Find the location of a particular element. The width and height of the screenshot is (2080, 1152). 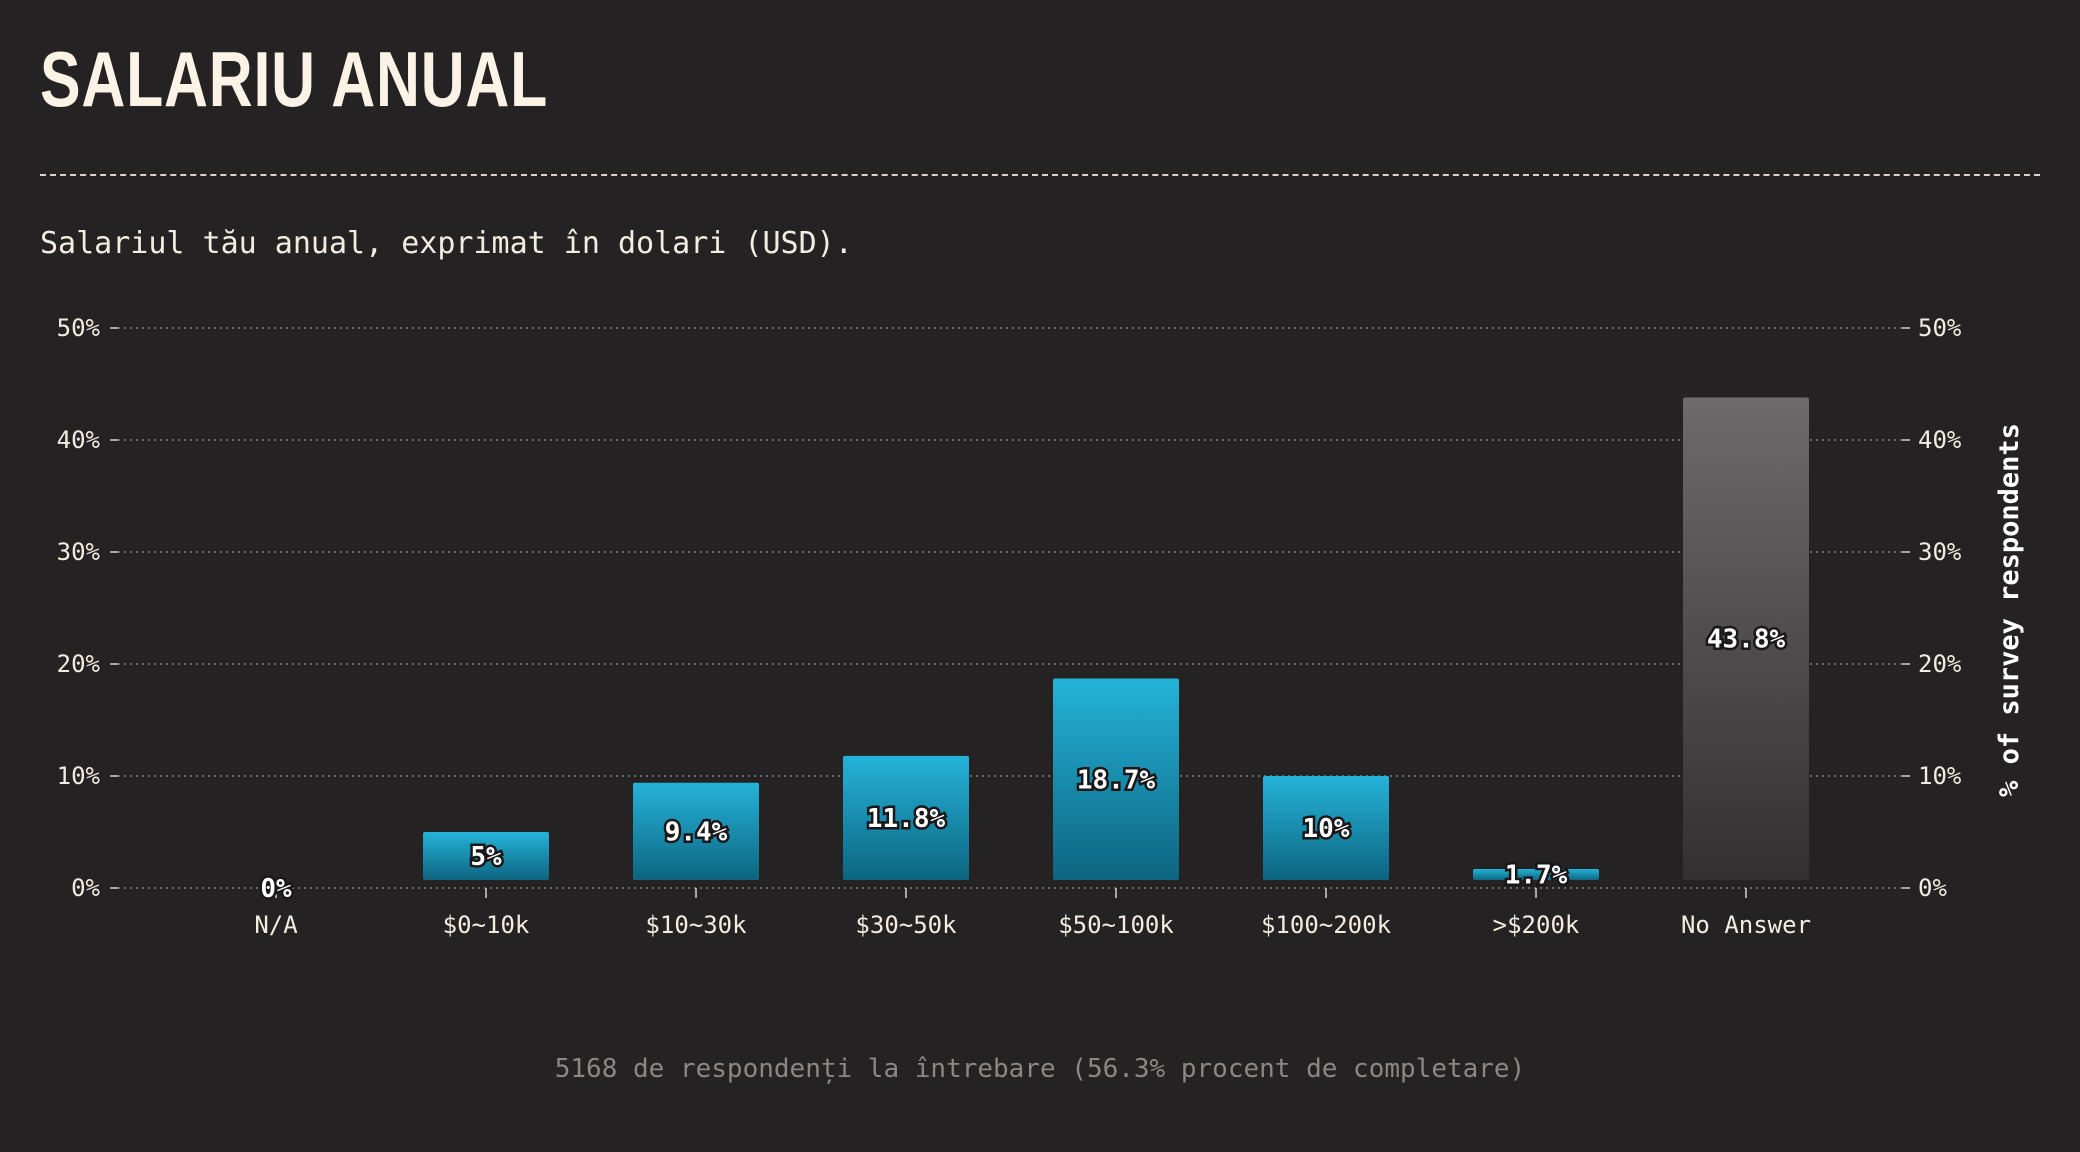

x-category-label: $0~10k is located at coordinates (486, 925).